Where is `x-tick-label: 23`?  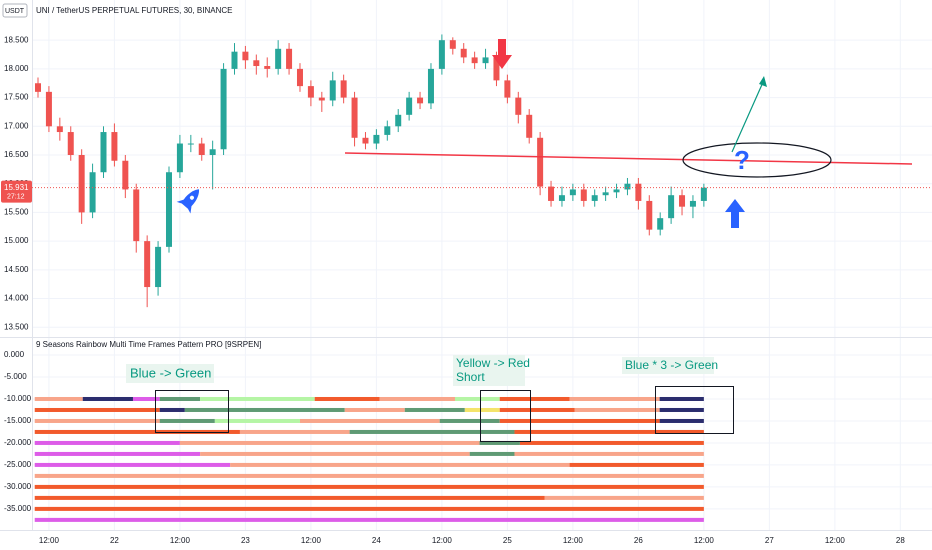
x-tick-label: 23 is located at coordinates (245, 540).